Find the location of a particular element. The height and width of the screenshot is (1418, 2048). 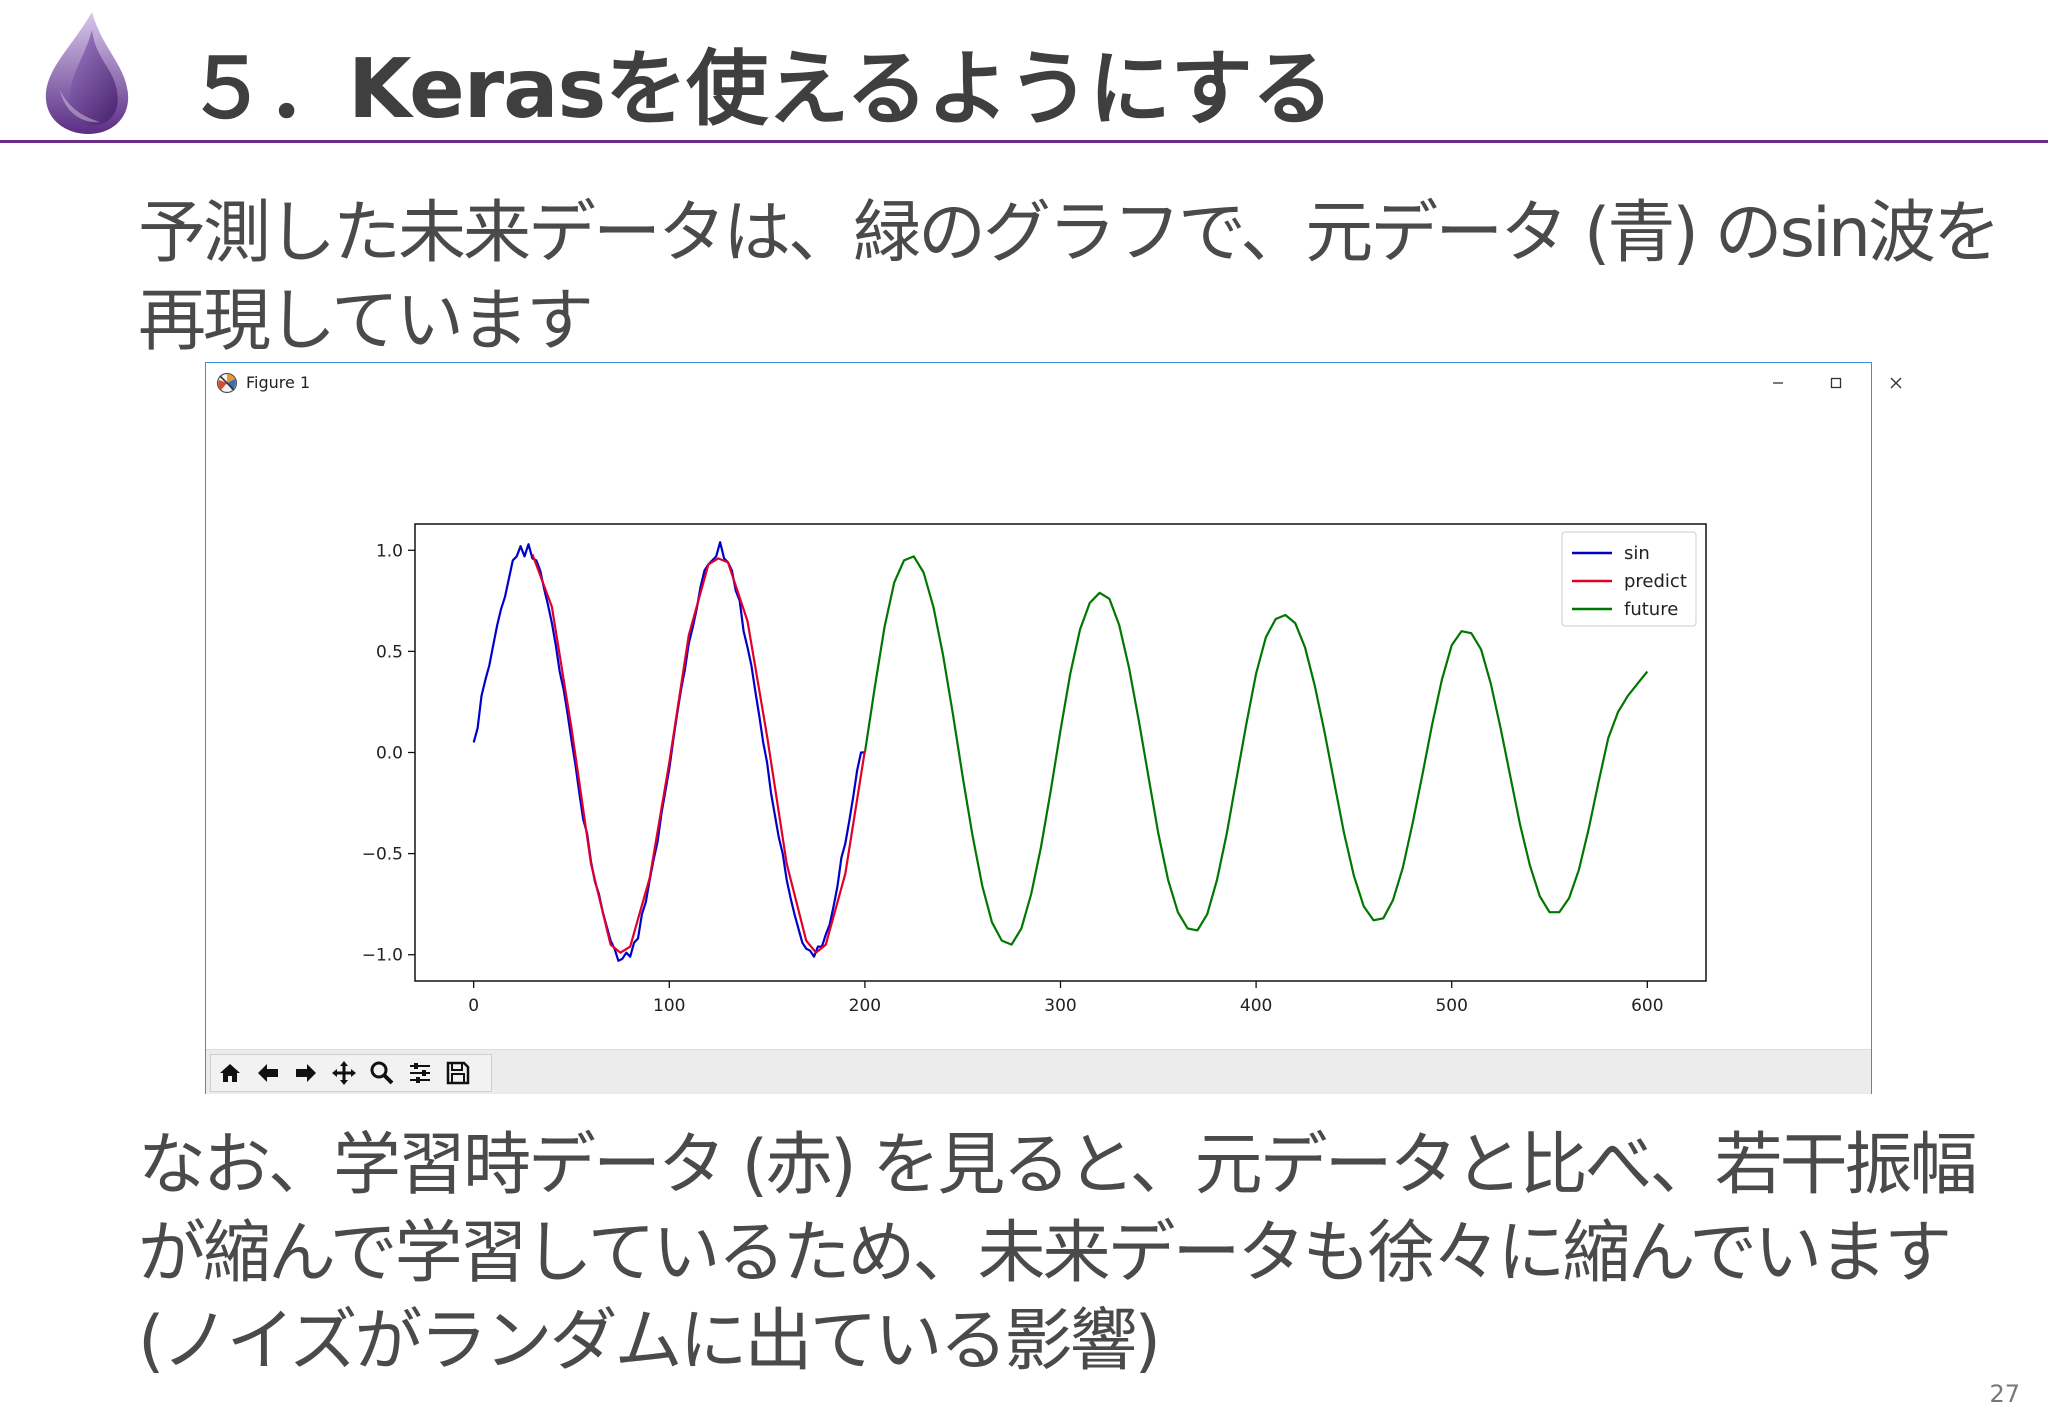

home-button is located at coordinates (230, 1073).